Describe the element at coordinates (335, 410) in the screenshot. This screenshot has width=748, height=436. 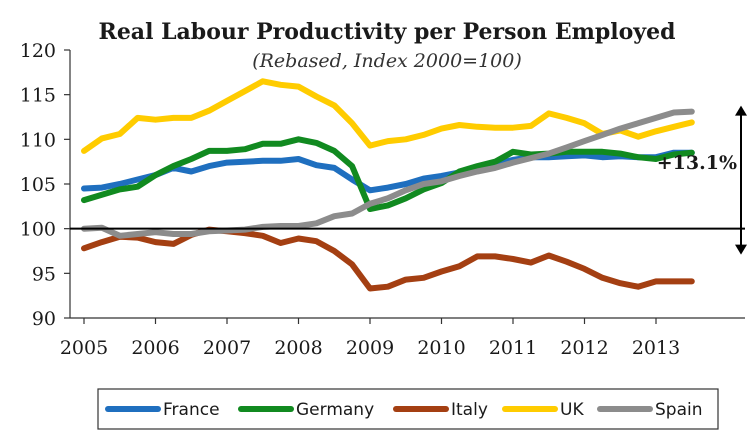
I see `legend-label-germany: Germany` at that location.